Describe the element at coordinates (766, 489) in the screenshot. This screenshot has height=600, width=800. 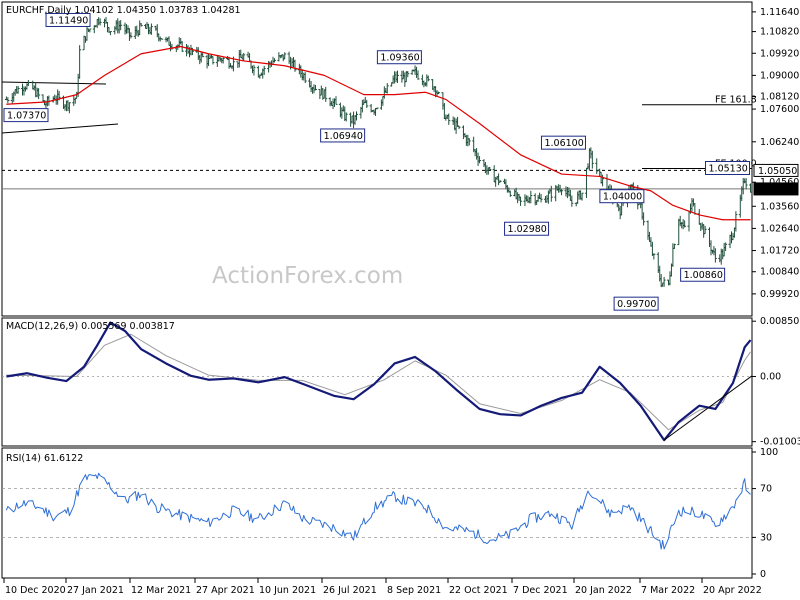
I see `rsi-axis-label: 70` at that location.